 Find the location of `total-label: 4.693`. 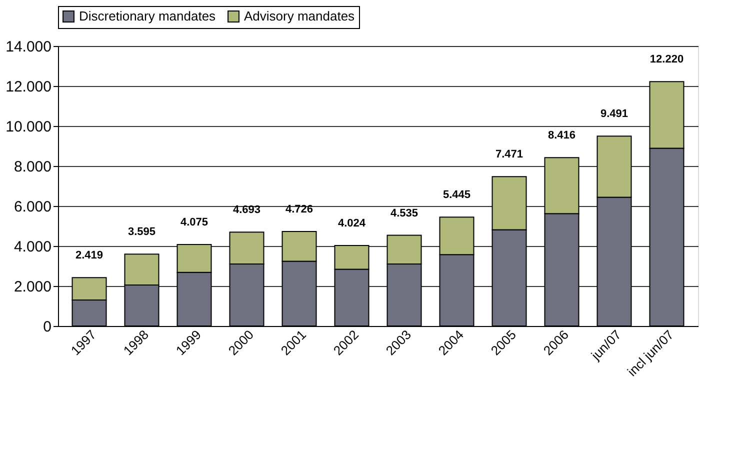

total-label: 4.693 is located at coordinates (246, 210).